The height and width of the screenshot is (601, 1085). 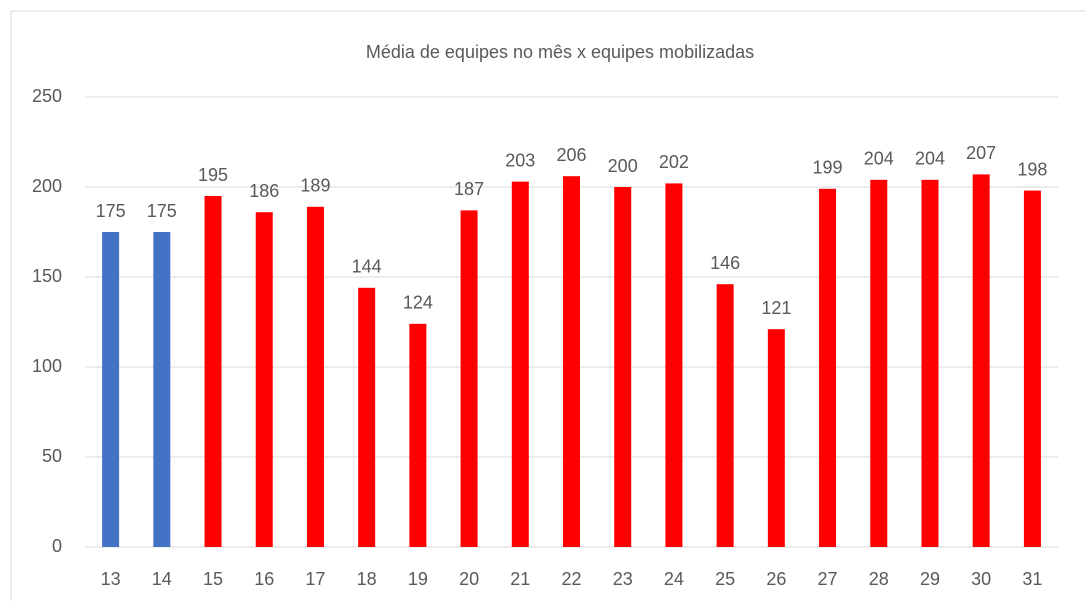 What do you see at coordinates (571, 579) in the screenshot?
I see `x-tick-label: 22` at bounding box center [571, 579].